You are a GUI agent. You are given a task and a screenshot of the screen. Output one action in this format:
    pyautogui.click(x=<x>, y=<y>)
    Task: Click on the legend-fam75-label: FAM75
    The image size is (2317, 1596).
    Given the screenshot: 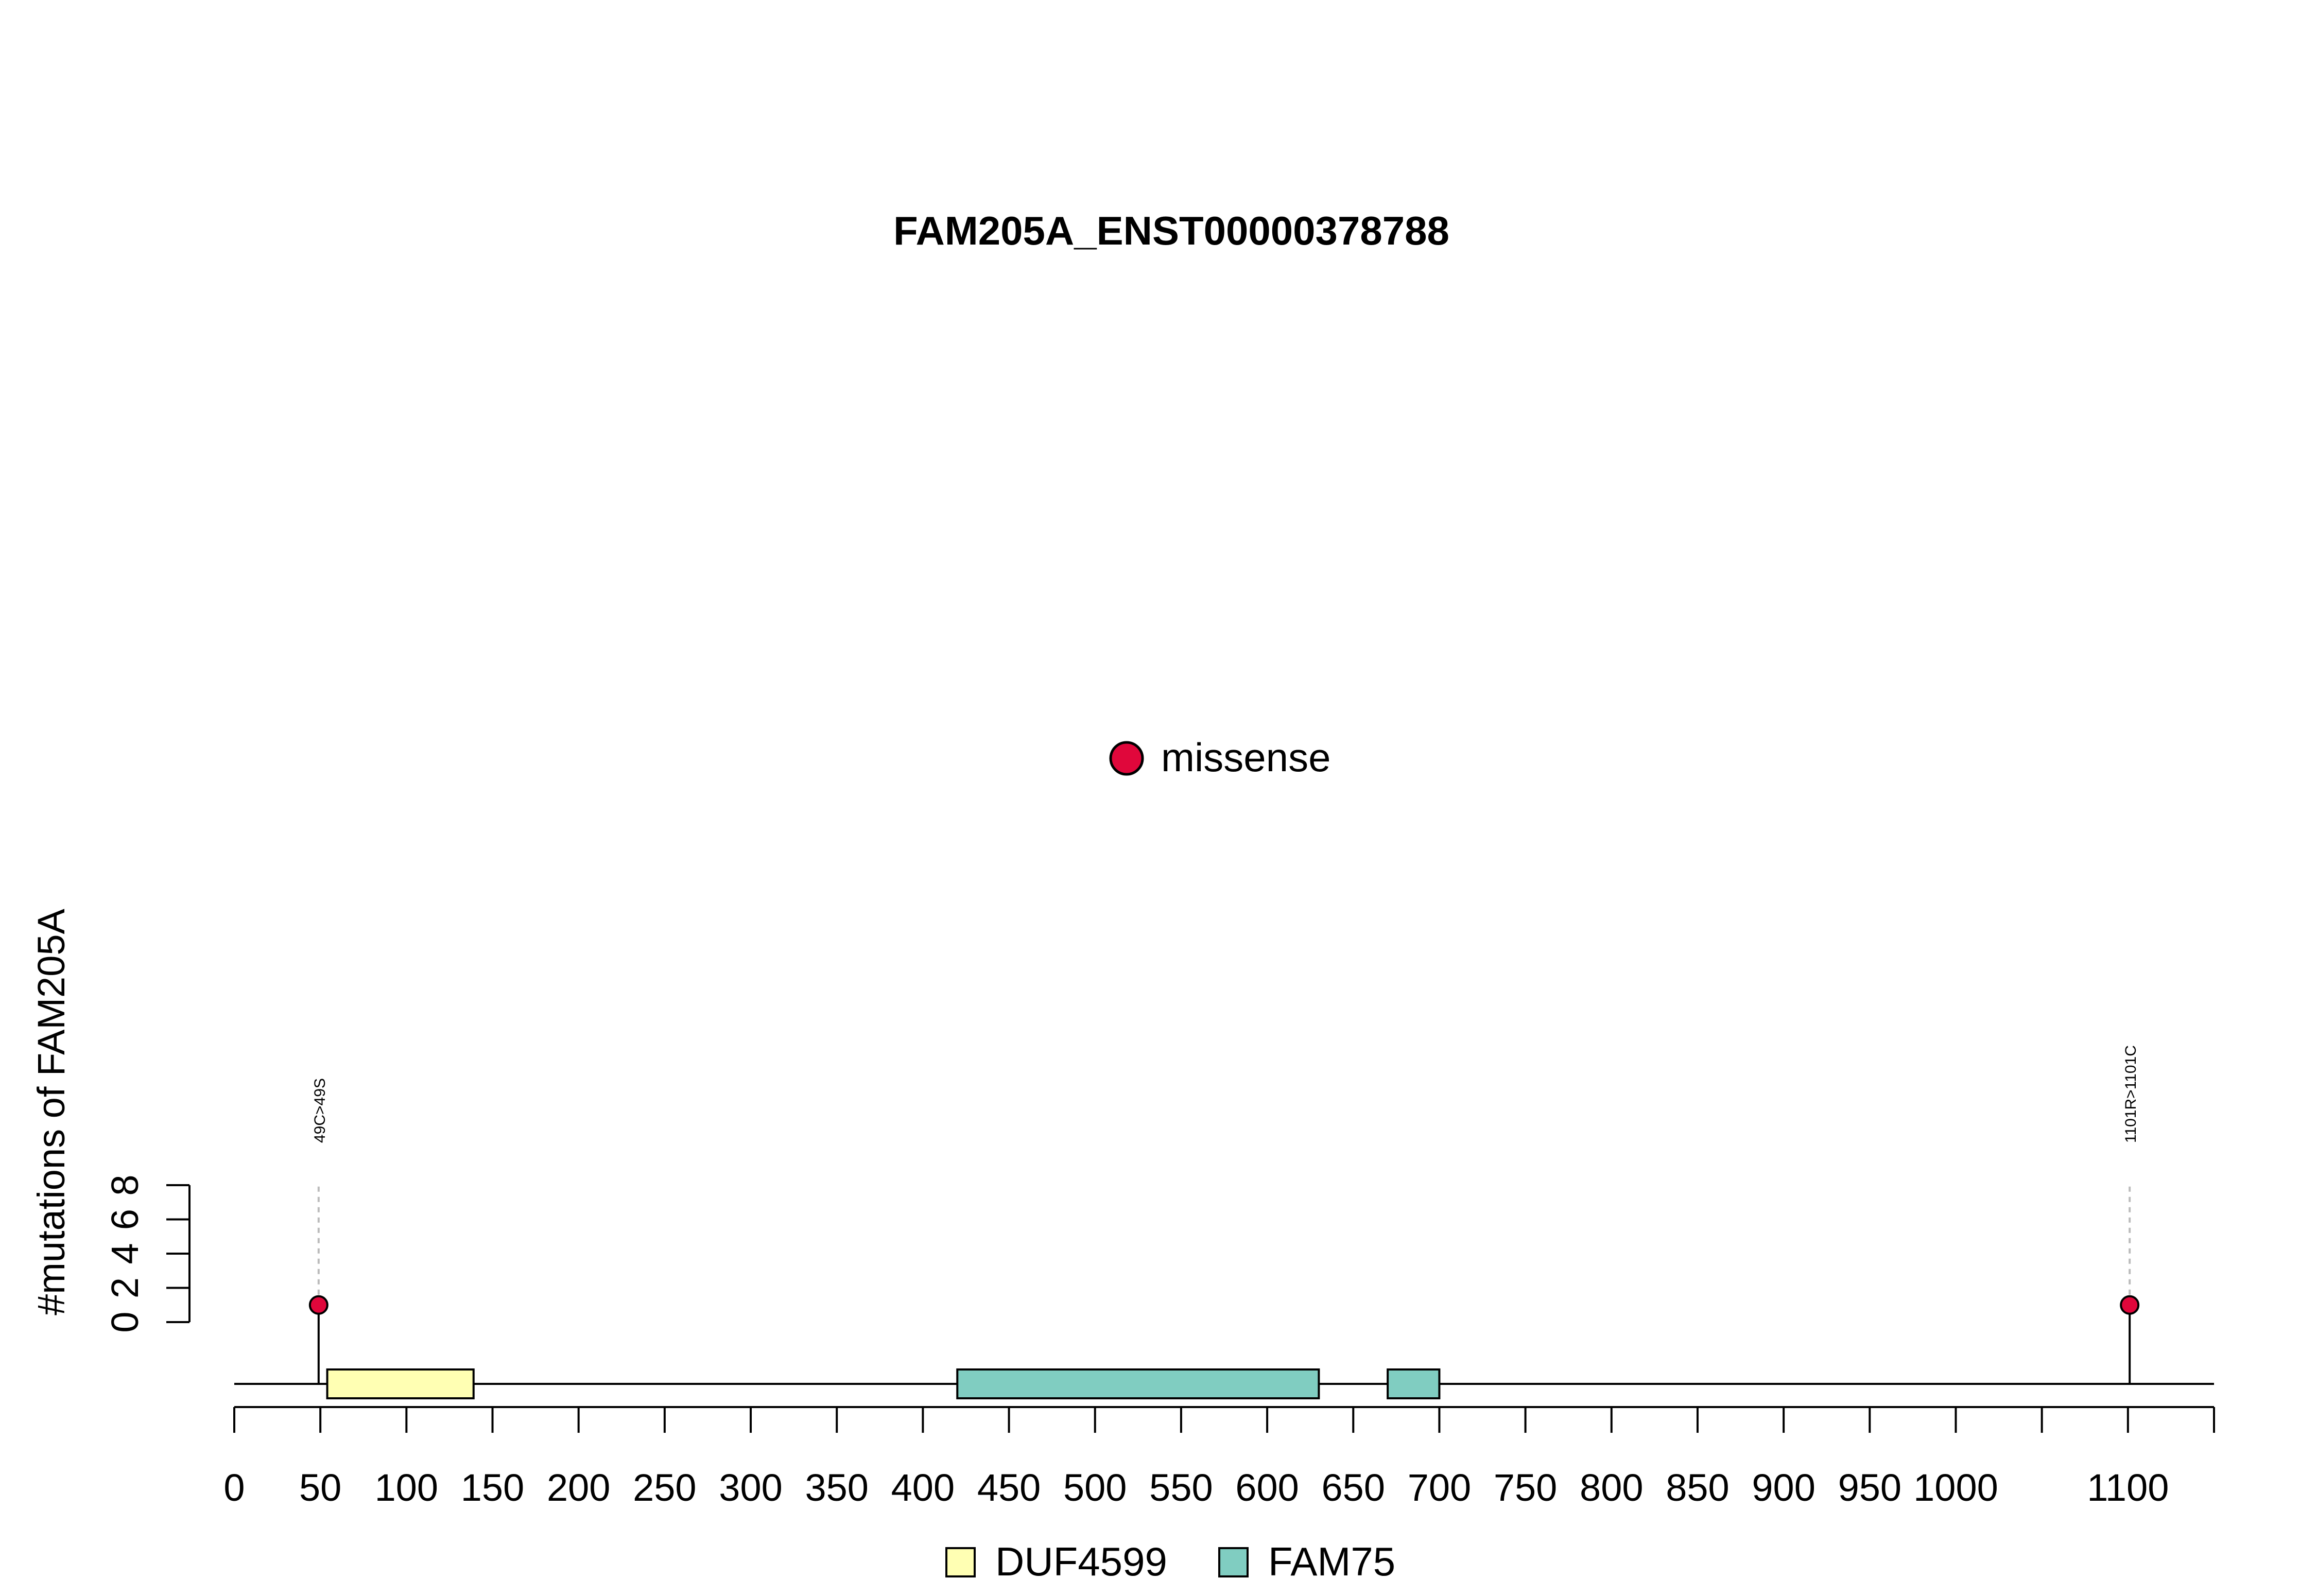 What is the action you would take?
    pyautogui.click(x=1331, y=1561)
    